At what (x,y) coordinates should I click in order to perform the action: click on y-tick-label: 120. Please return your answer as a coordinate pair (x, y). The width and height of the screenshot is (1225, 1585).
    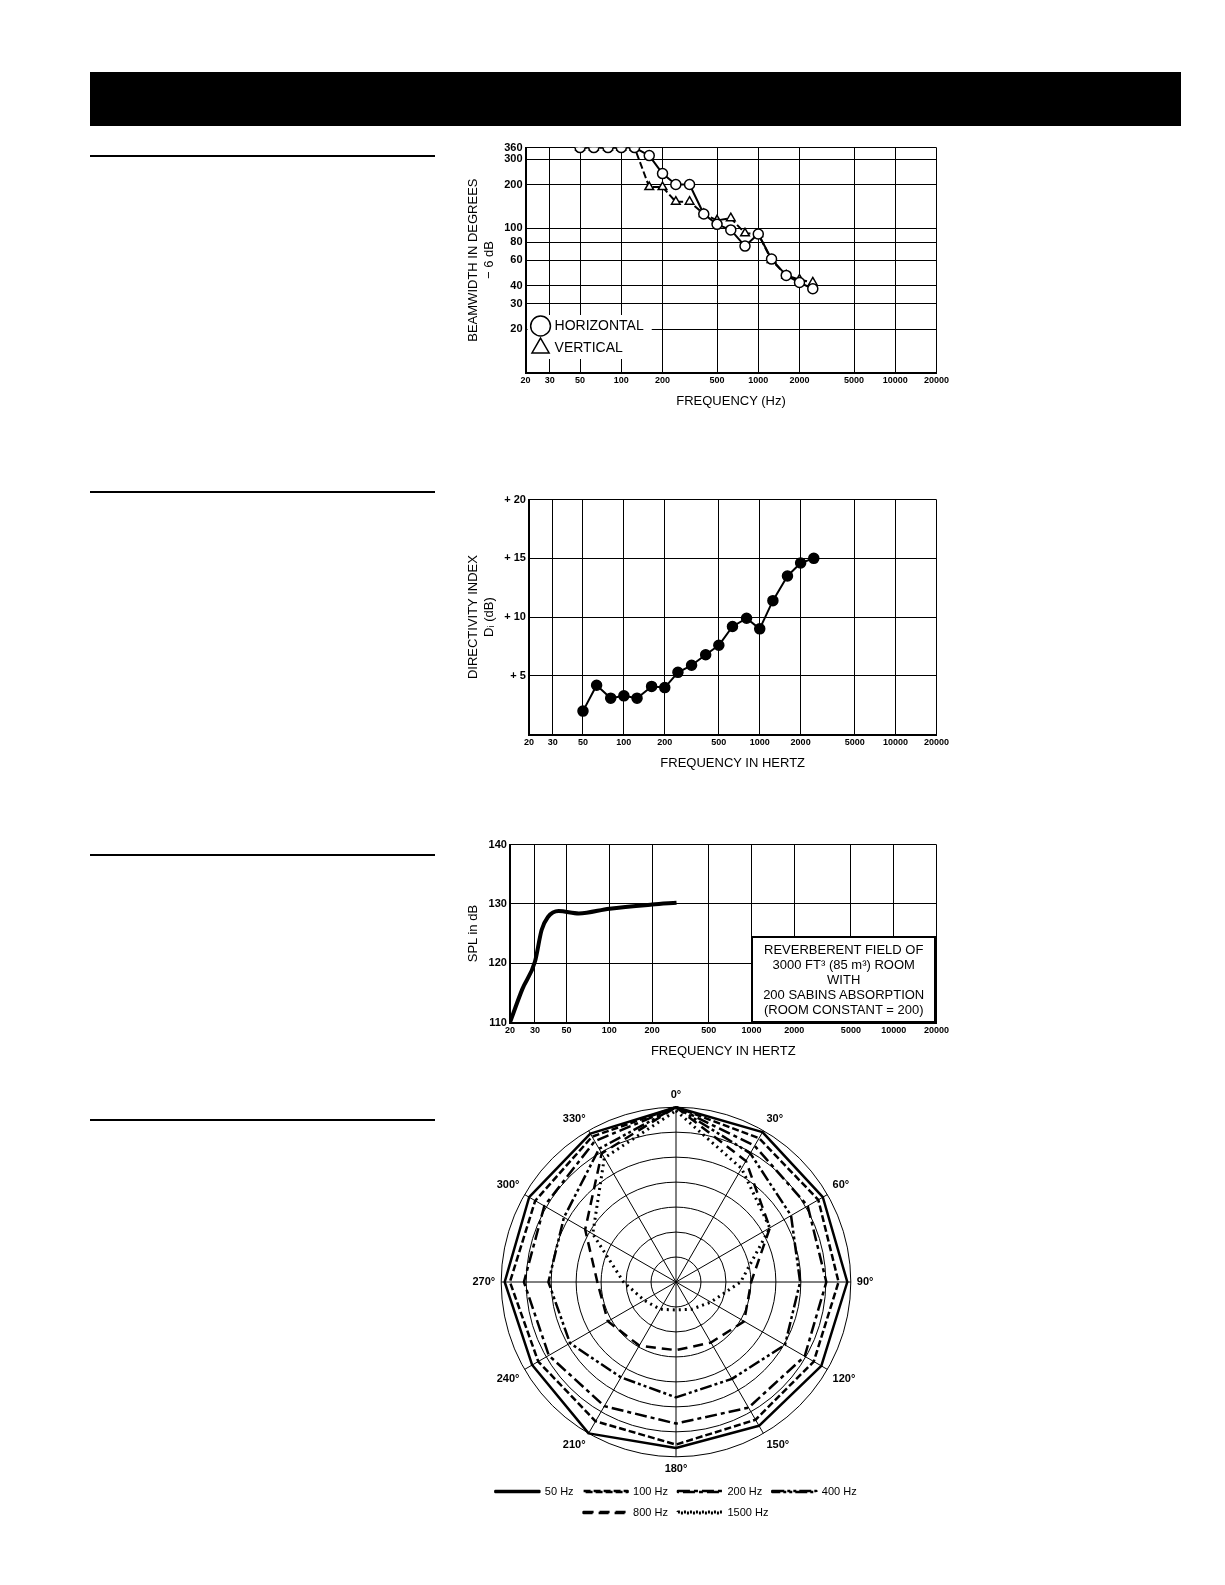
    Looking at the image, I should click on (497, 962).